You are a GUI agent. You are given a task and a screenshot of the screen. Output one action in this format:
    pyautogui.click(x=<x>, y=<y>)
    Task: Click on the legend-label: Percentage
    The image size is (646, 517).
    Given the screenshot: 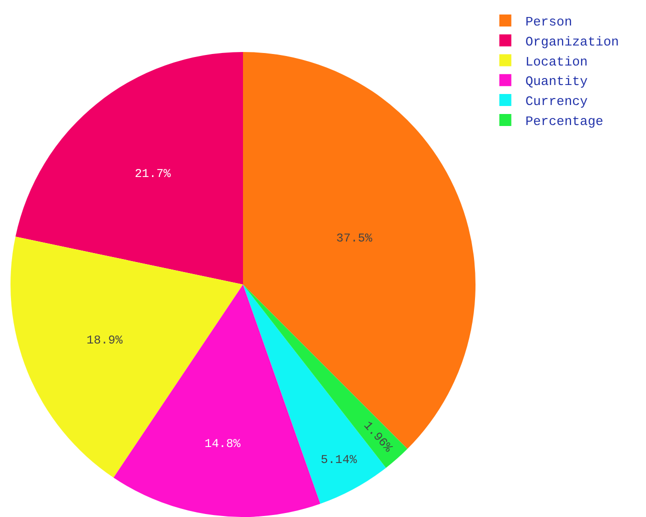 What is the action you would take?
    pyautogui.click(x=564, y=122)
    